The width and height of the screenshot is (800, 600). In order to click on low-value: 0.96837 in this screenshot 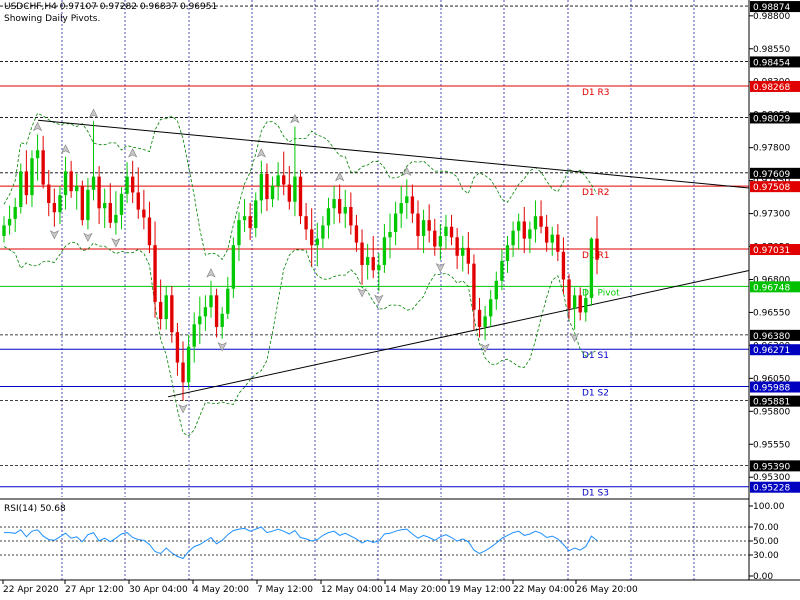, I will do `click(158, 7)`.